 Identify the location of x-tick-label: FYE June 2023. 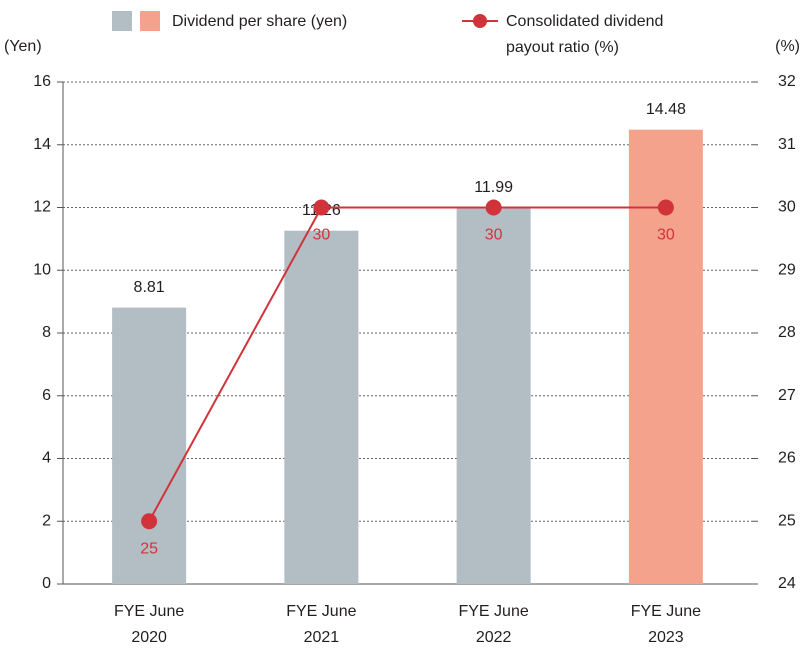
(666, 624).